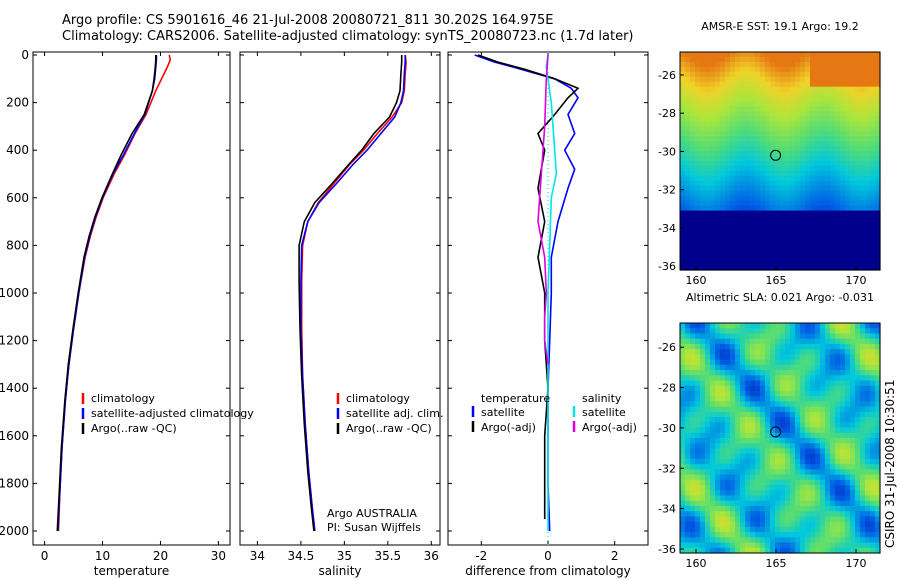 This screenshot has height=580, width=900. What do you see at coordinates (776, 155) in the screenshot?
I see `sst-map-argo-position-marker` at bounding box center [776, 155].